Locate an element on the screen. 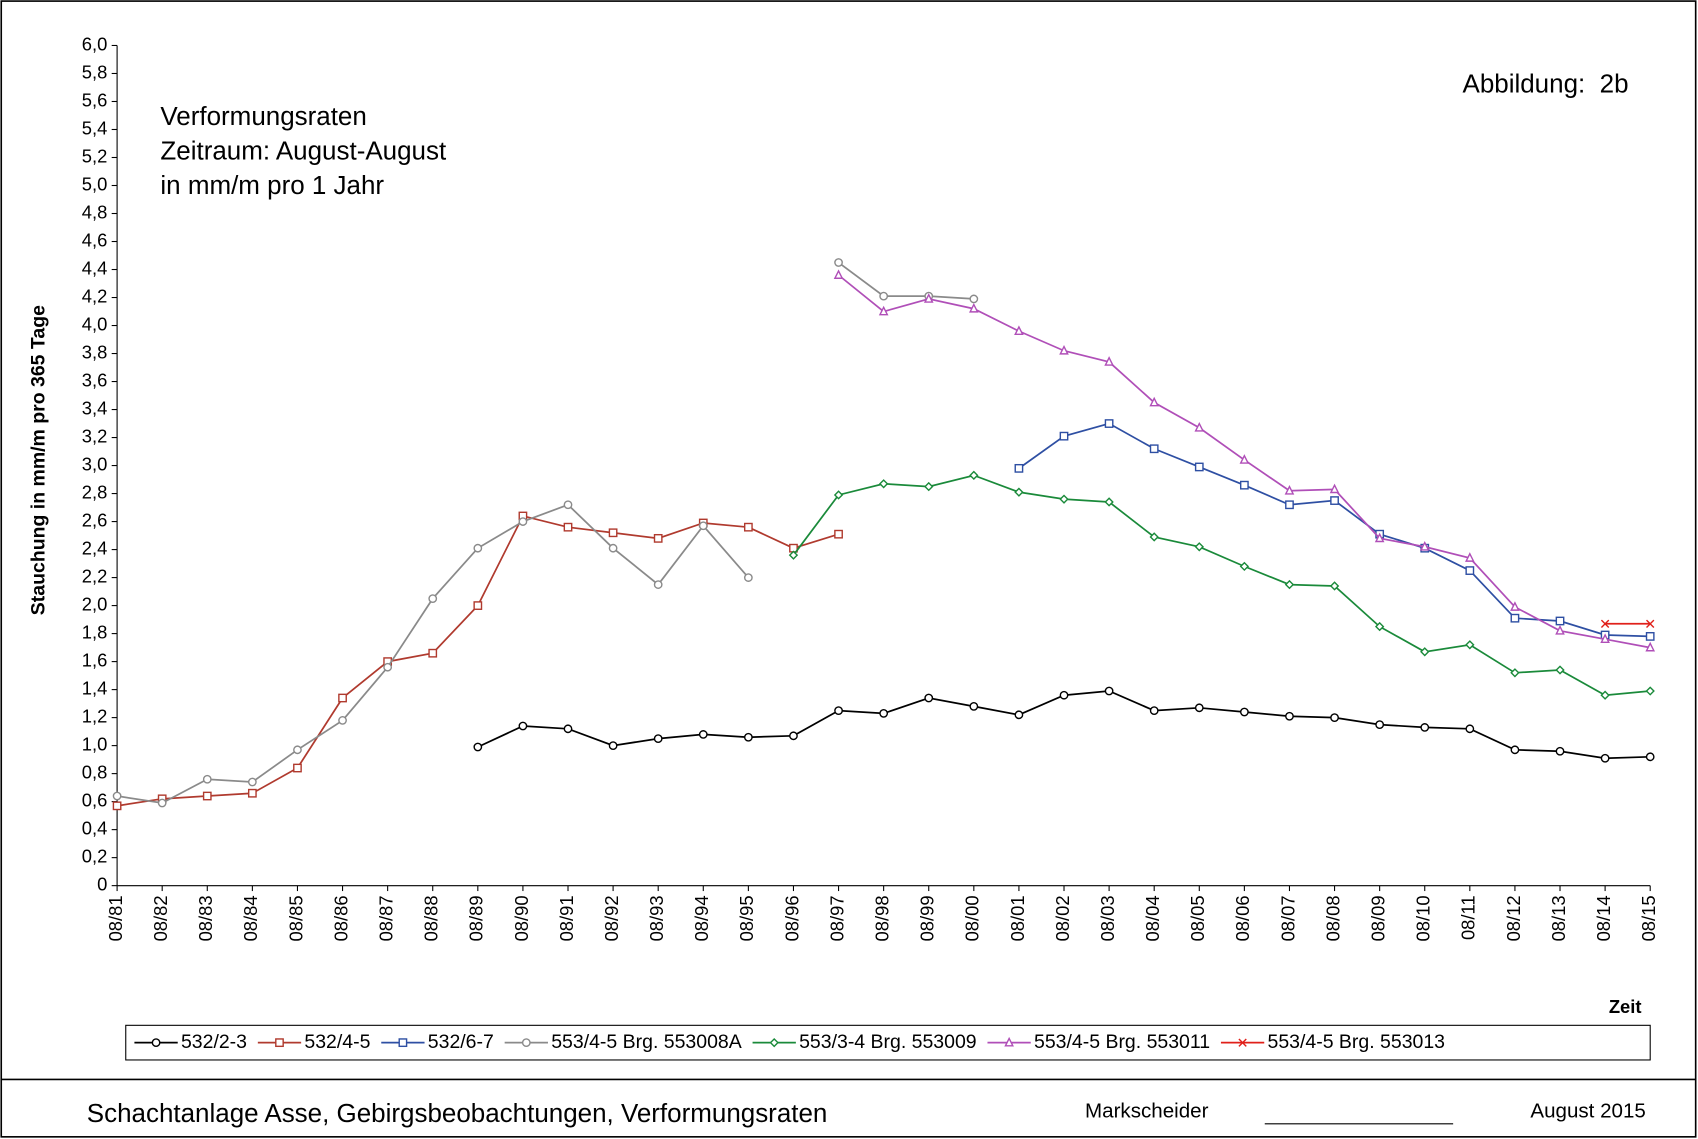 The height and width of the screenshot is (1139, 1698). legend-item: 532/4-5 is located at coordinates (314, 1042).